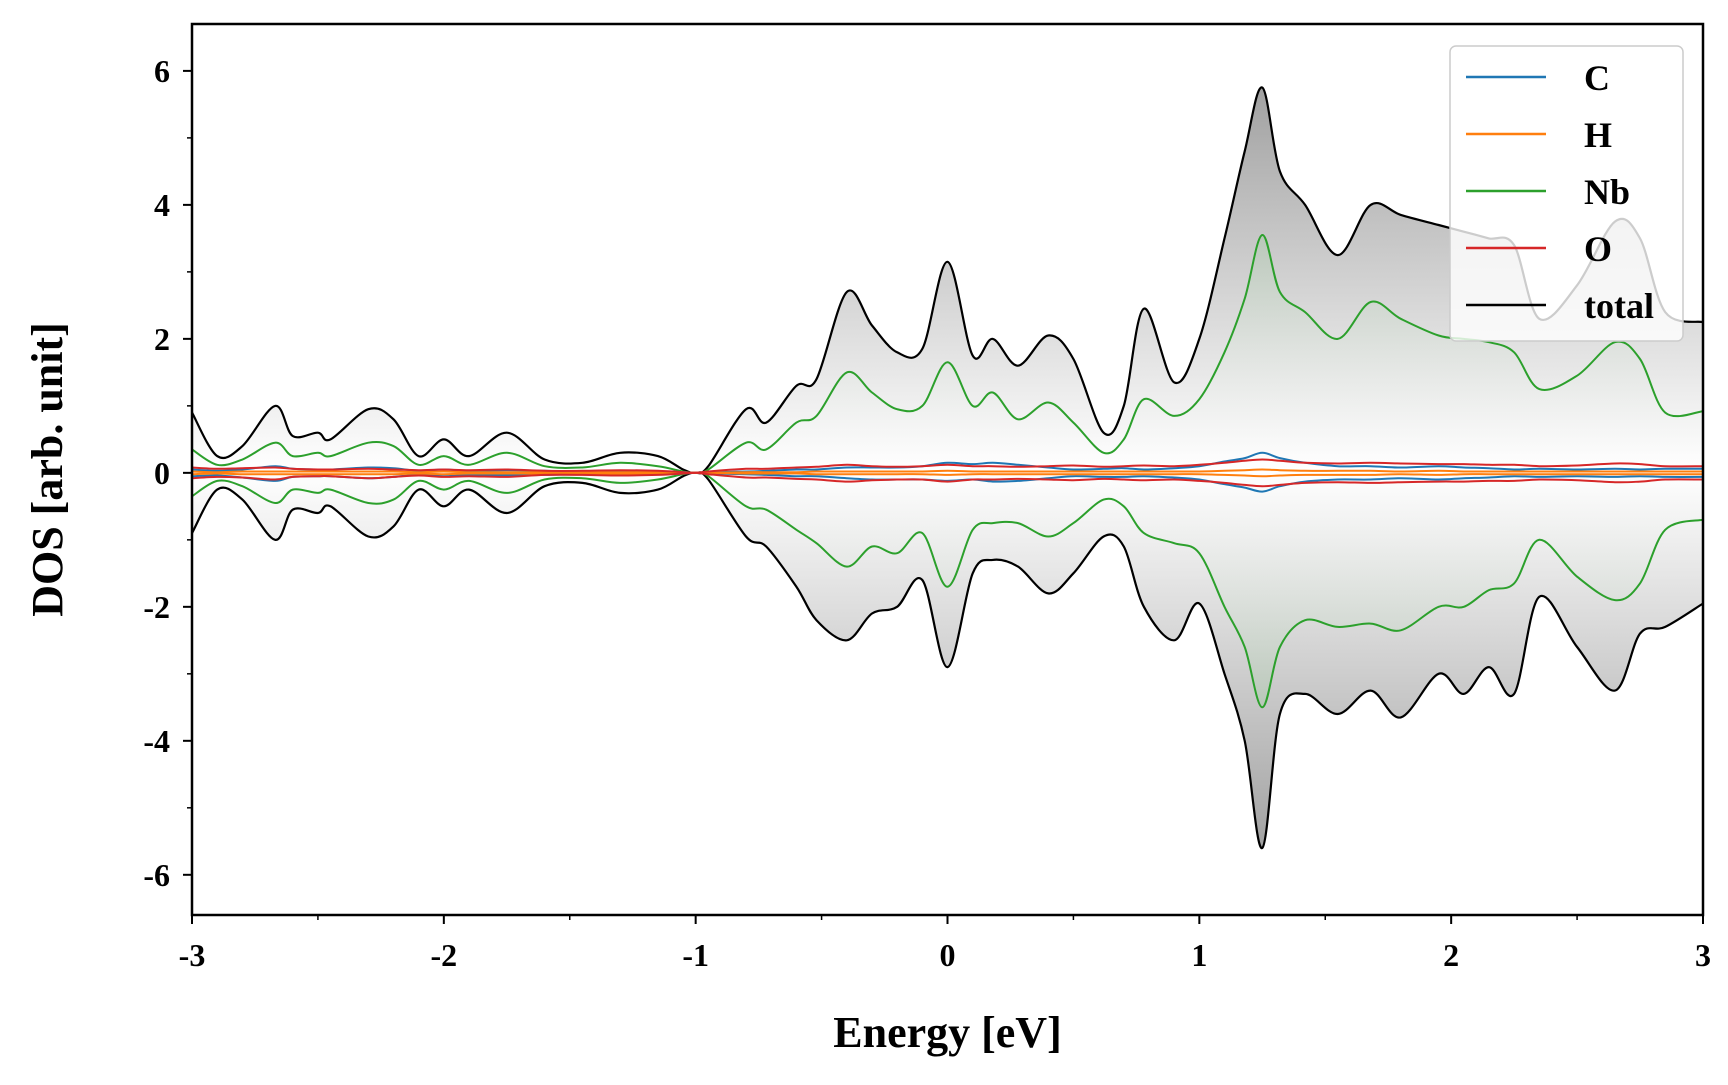 This screenshot has width=1728, height=1085. What do you see at coordinates (948, 955) in the screenshot?
I see `x-tick-label: 0` at bounding box center [948, 955].